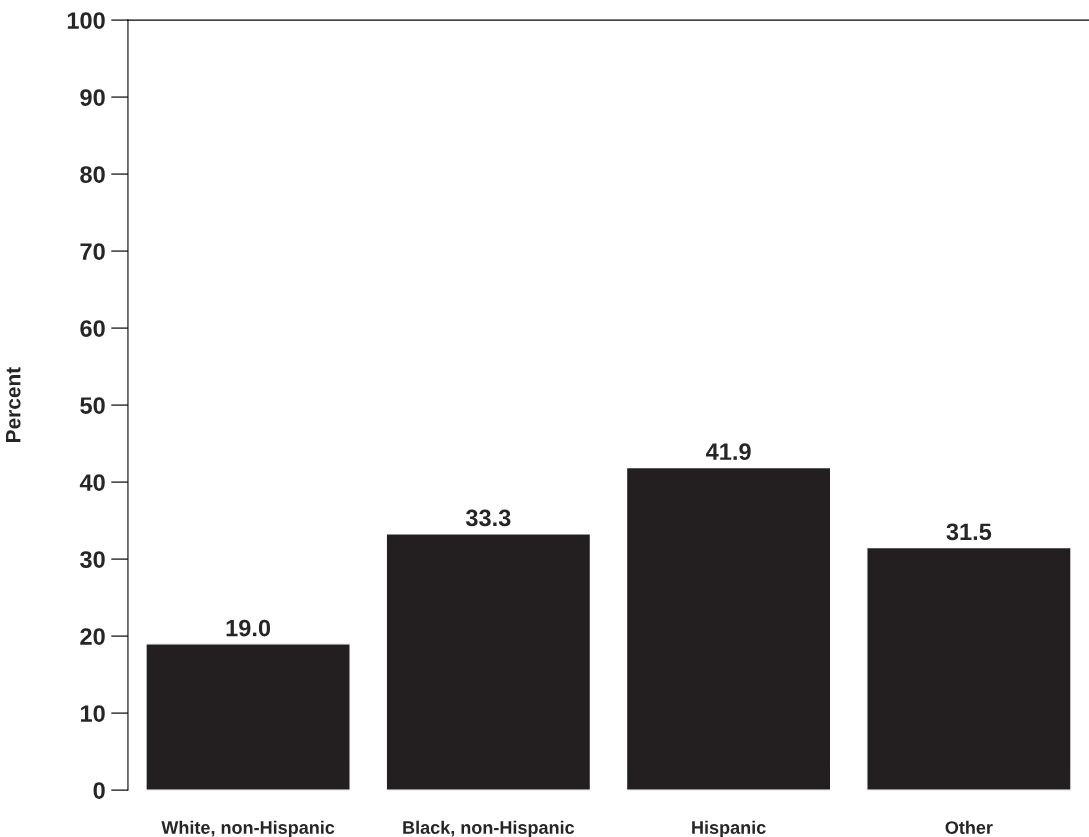 The image size is (1089, 837). Describe the element at coordinates (92, 328) in the screenshot. I see `y-tick-label: 60` at that location.